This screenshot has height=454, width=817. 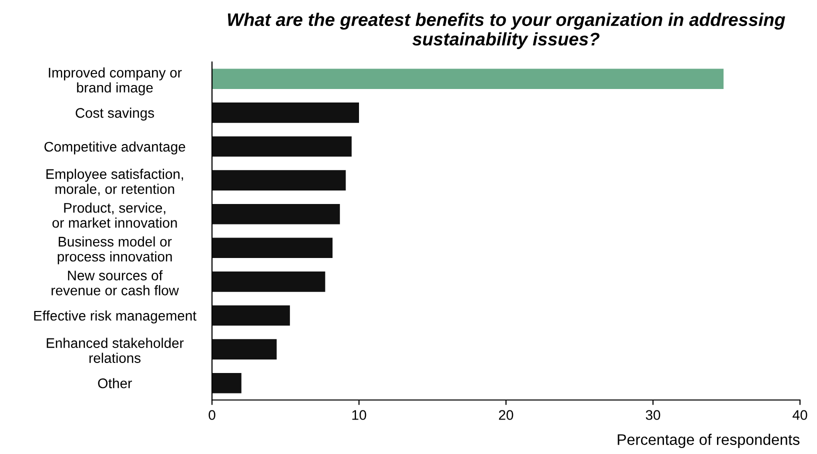 I want to click on x-tick-label: 10, so click(x=359, y=415).